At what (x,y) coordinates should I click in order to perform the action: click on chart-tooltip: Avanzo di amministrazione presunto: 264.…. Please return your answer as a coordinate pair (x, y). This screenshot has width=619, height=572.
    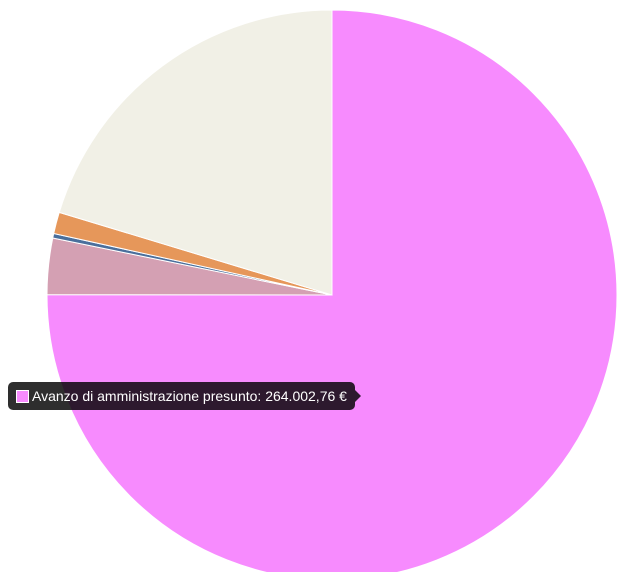
    Looking at the image, I should click on (184, 396).